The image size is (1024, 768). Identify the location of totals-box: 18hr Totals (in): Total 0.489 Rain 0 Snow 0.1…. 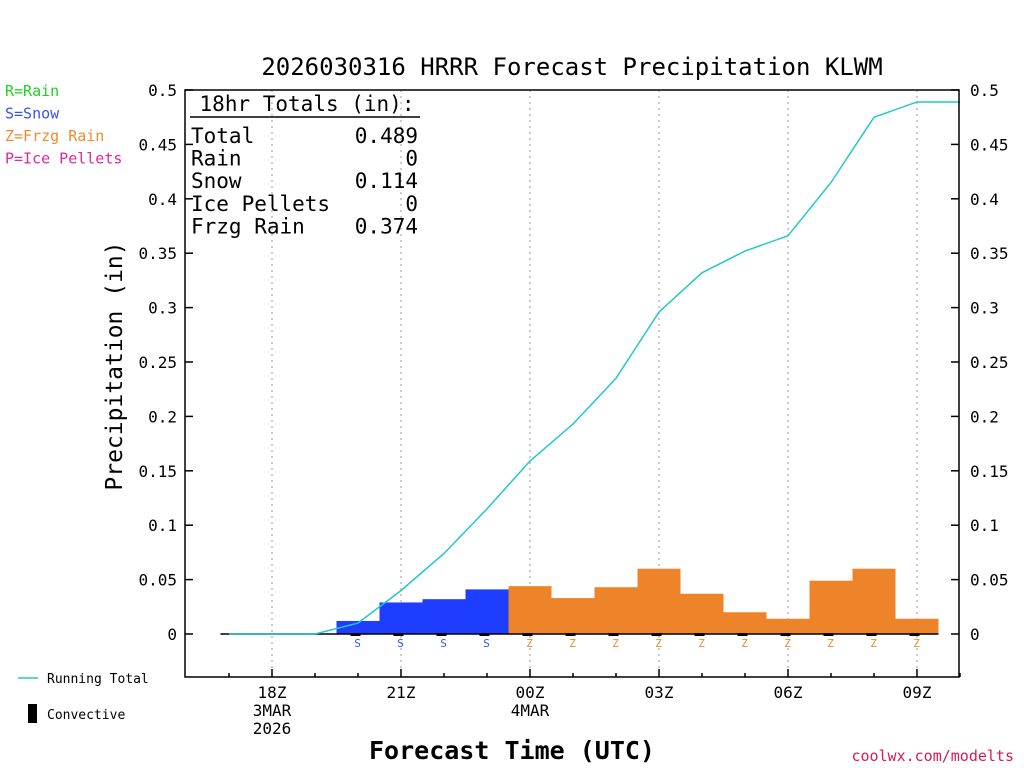
(305, 165).